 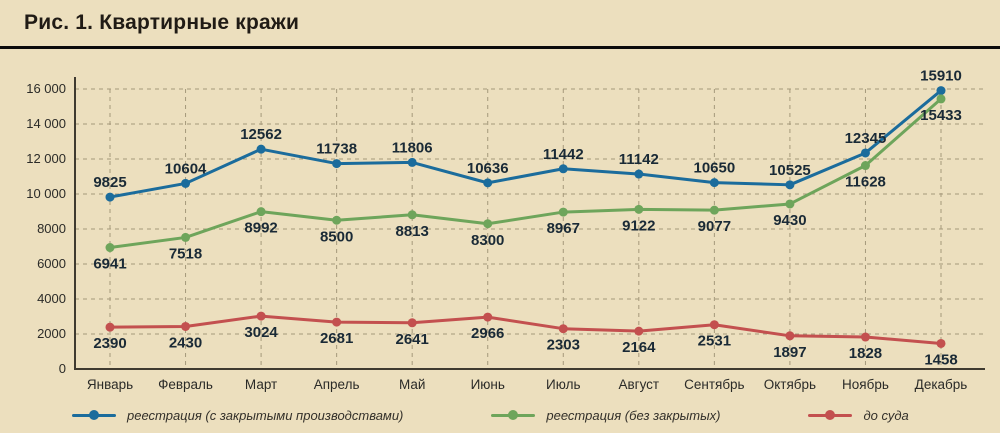 What do you see at coordinates (109, 343) in the screenshot?
I see `svg-text: 2390` at bounding box center [109, 343].